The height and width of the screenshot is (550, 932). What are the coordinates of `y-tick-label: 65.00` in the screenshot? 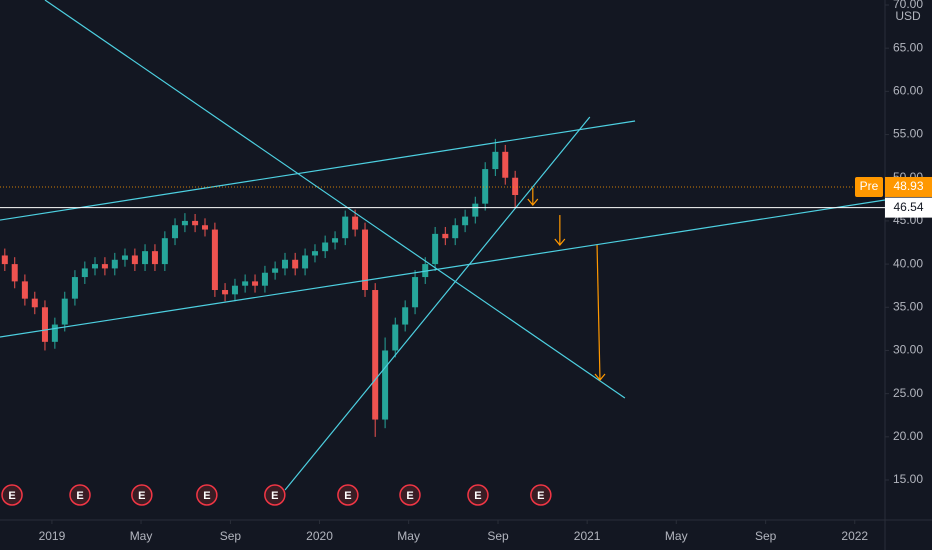 It's located at (908, 47).